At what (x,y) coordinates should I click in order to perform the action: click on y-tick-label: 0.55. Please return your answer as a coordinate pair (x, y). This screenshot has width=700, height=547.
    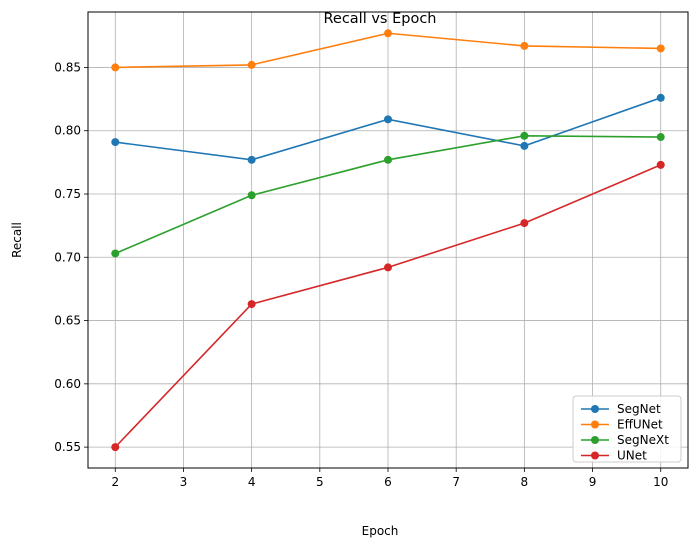
    Looking at the image, I should click on (67, 447).